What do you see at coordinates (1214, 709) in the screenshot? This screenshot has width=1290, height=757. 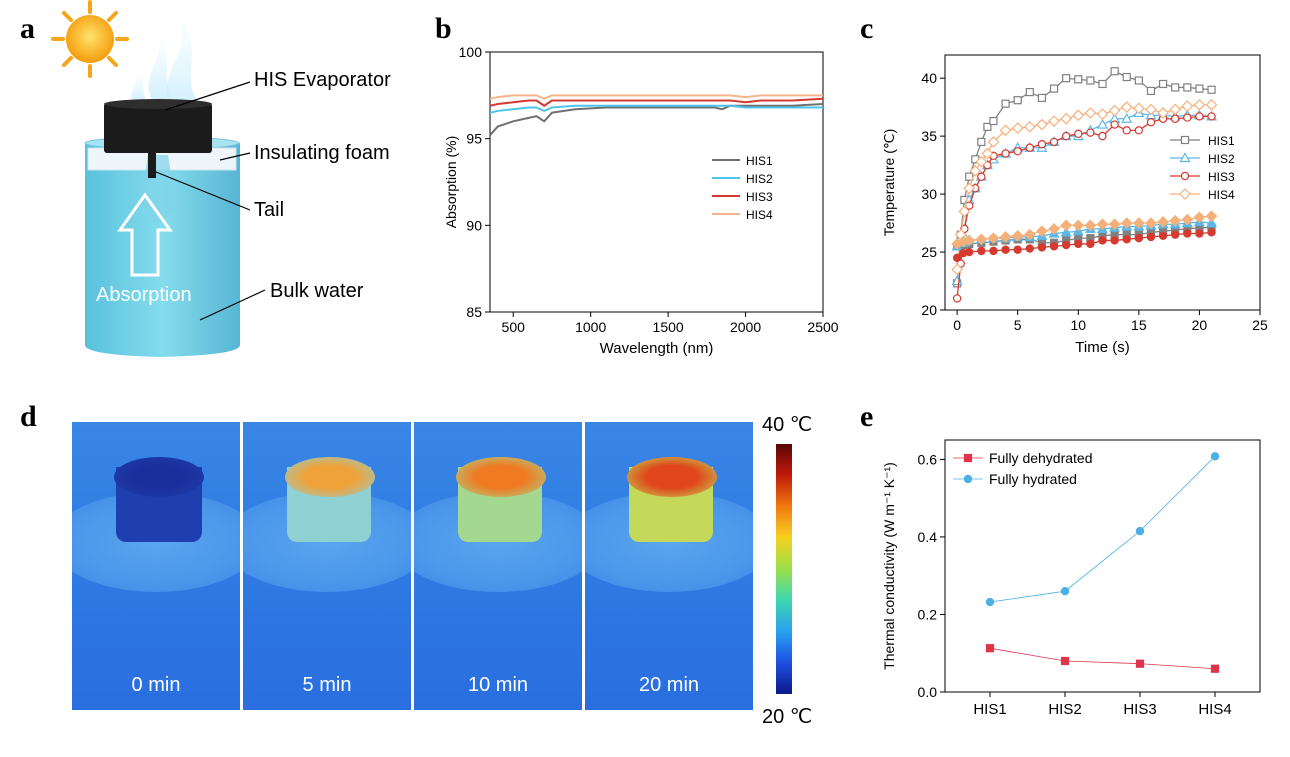 I see `x-tick-label: HIS4` at bounding box center [1214, 709].